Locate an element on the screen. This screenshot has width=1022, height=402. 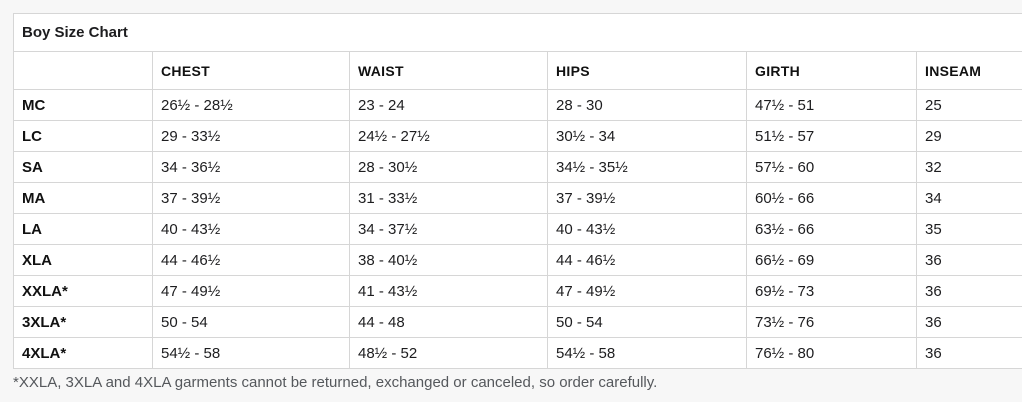
size-label-cell: 3XLA* is located at coordinates (83, 322).